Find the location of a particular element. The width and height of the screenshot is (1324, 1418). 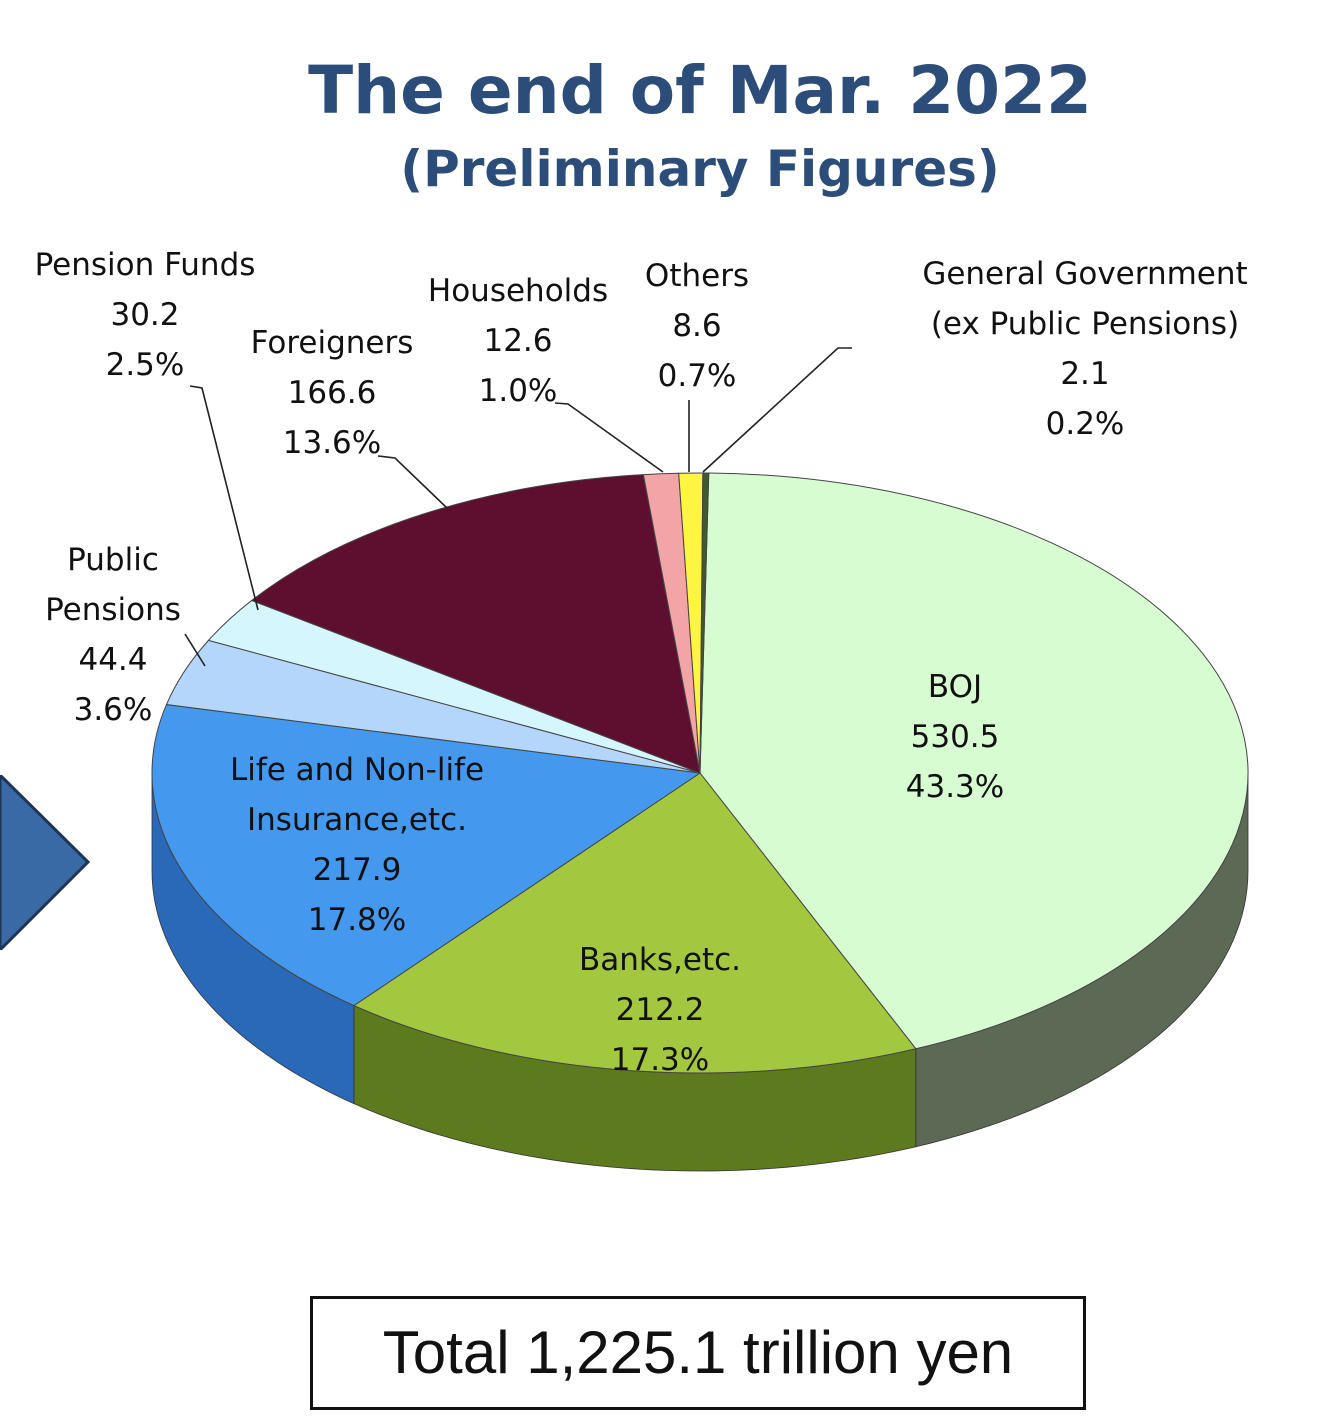

slice-percent: 0.2% is located at coordinates (1085, 424).